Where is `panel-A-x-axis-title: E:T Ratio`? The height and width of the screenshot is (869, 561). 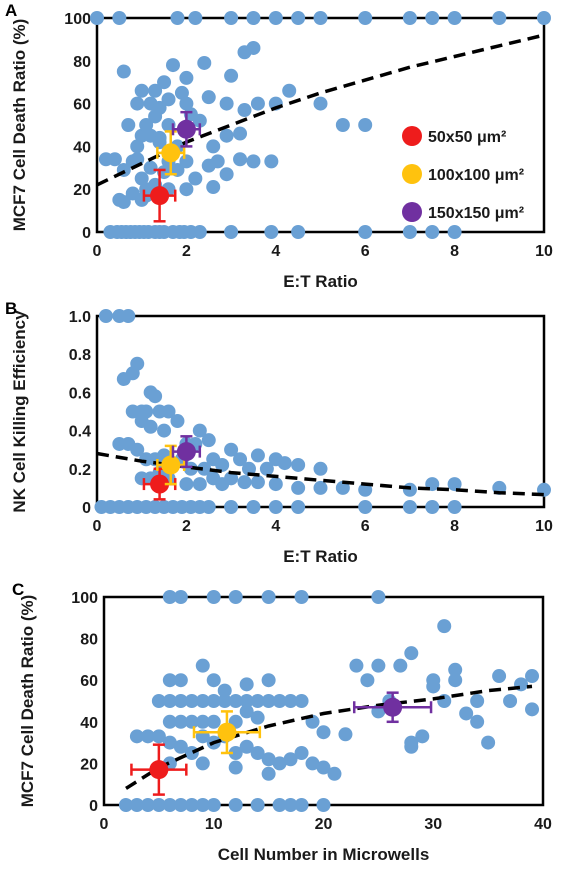 panel-A-x-axis-title: E:T Ratio is located at coordinates (320, 281).